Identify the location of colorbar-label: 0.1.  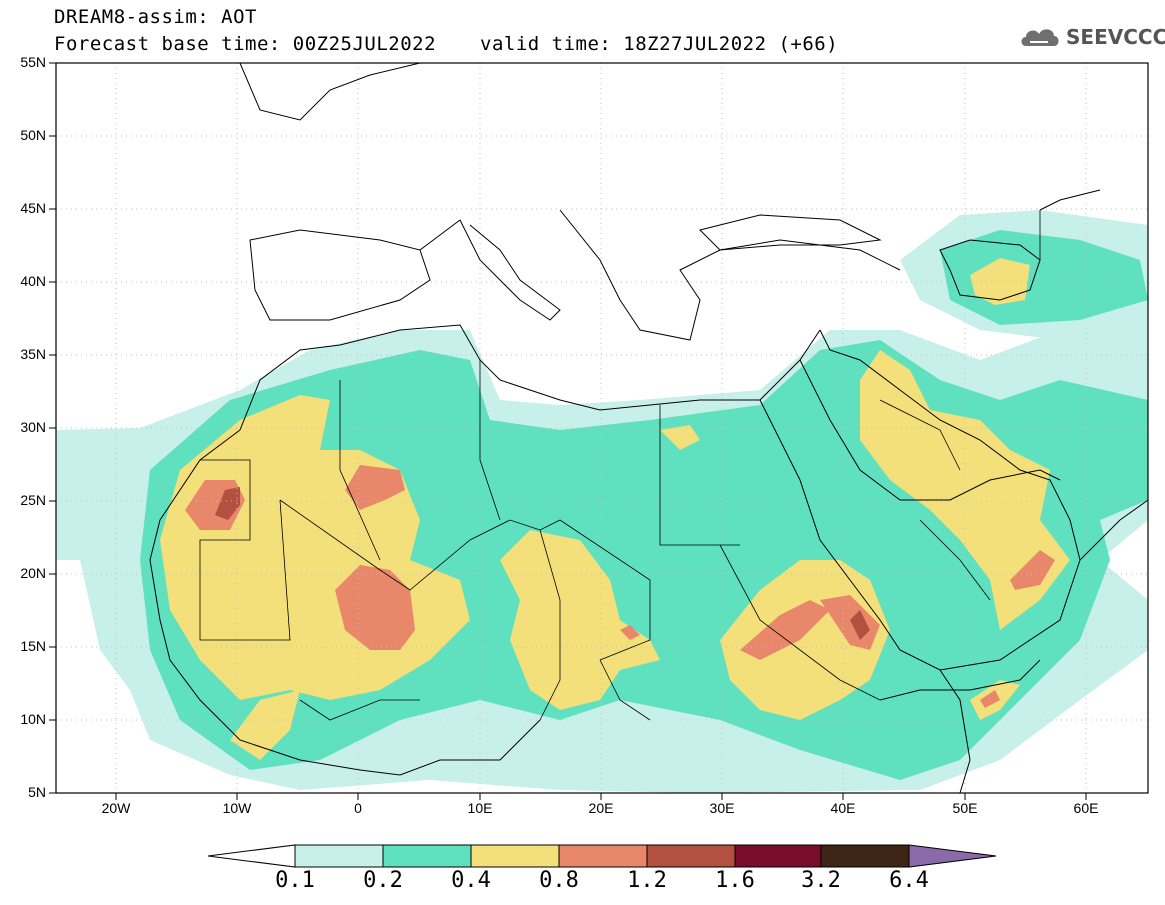
(295, 880).